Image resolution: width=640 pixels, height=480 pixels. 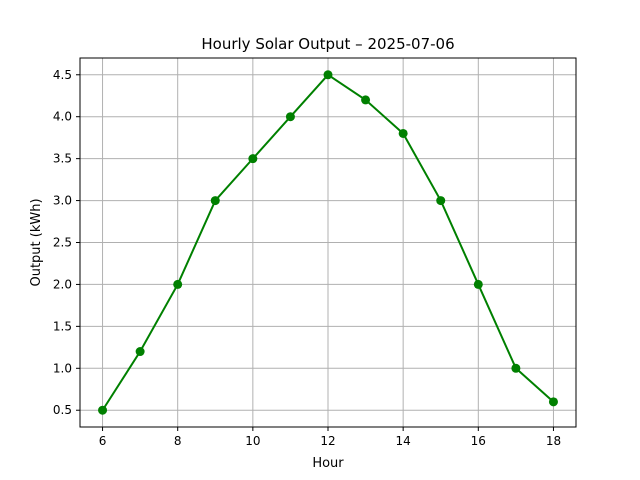 I want to click on y-tick-label: 4.0, so click(x=62, y=117).